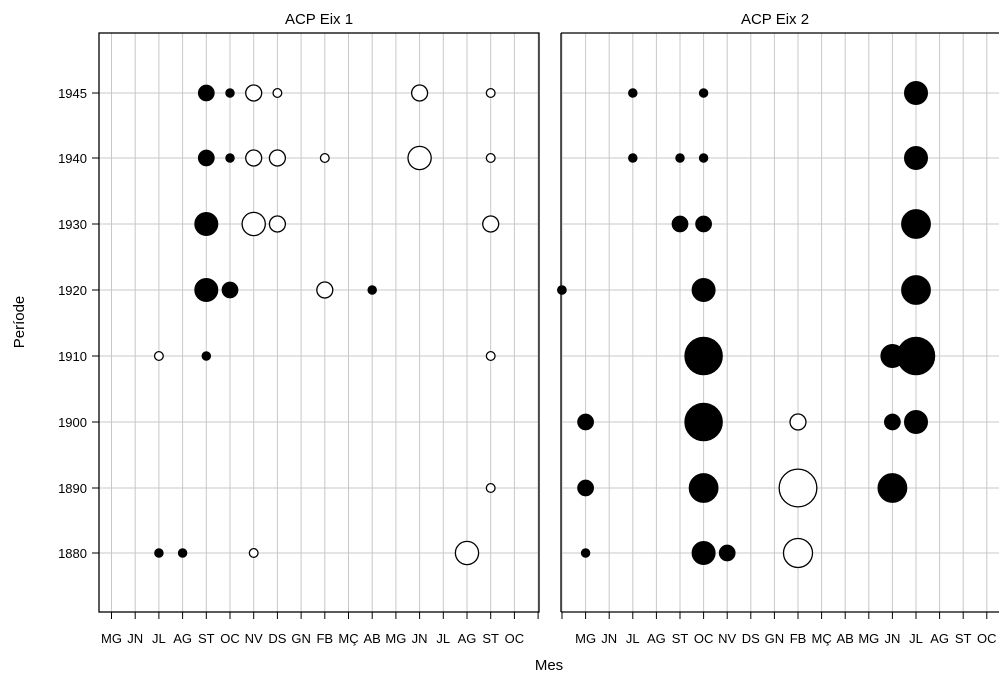  I want to click on panel-2-title: ACP Eix 2, so click(775, 19).